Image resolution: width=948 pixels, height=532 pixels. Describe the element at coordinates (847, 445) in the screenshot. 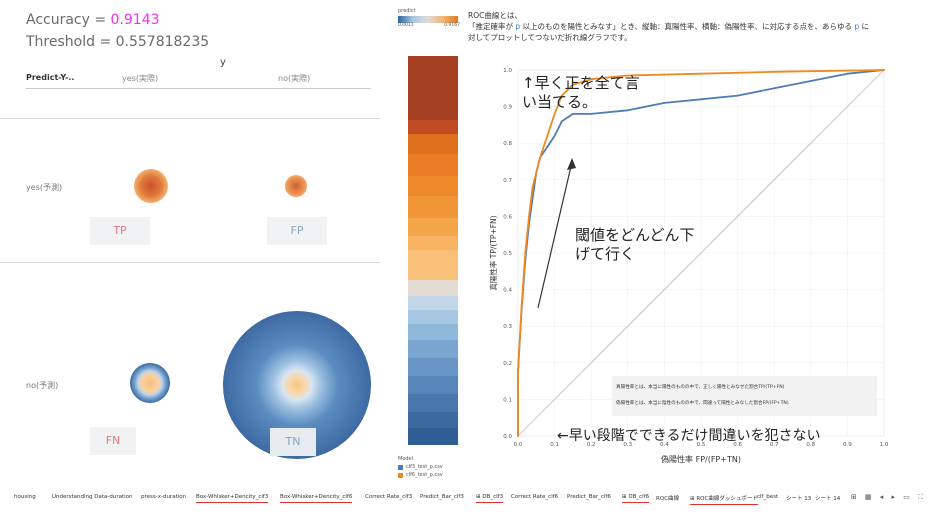

I see `x-tick-label: 0.9` at that location.